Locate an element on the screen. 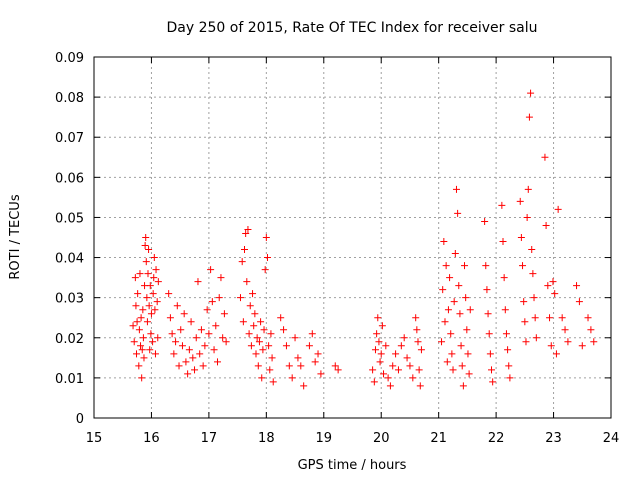  y-tick-label: 0.06 is located at coordinates (69, 178).